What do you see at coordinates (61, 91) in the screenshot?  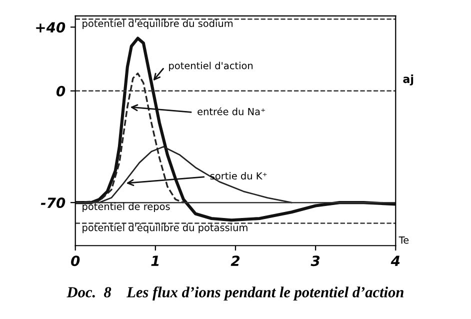 I see `y-tick-label: 0` at bounding box center [61, 91].